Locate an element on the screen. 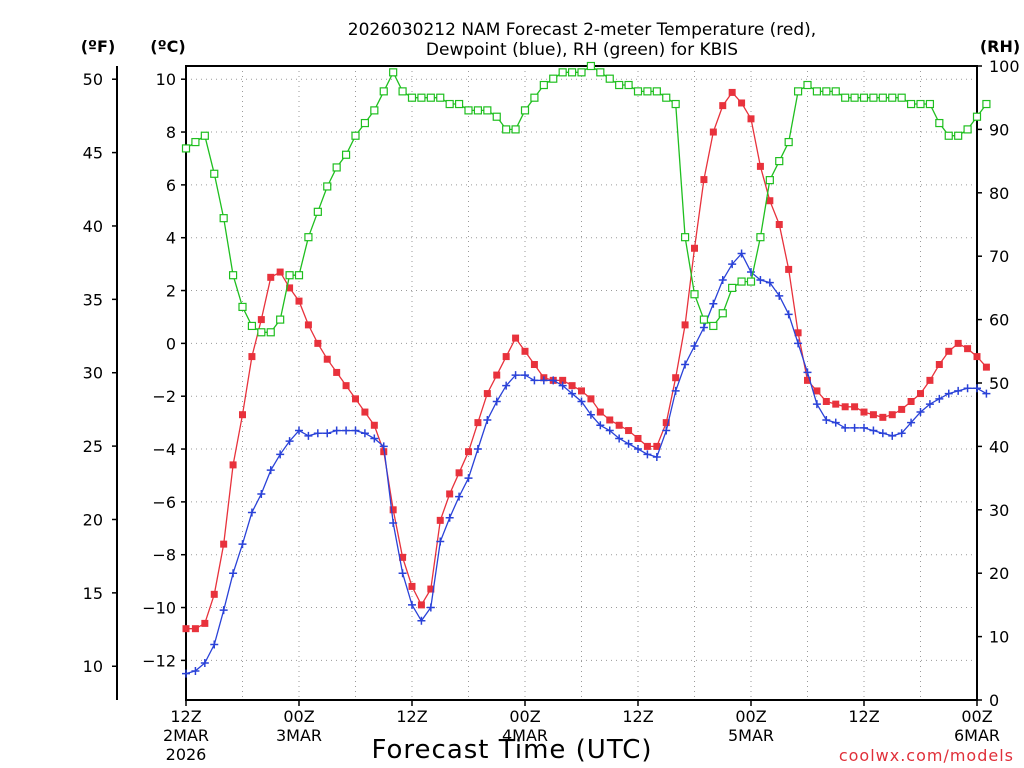  celsius-tick-label: 6 is located at coordinates (171, 185).